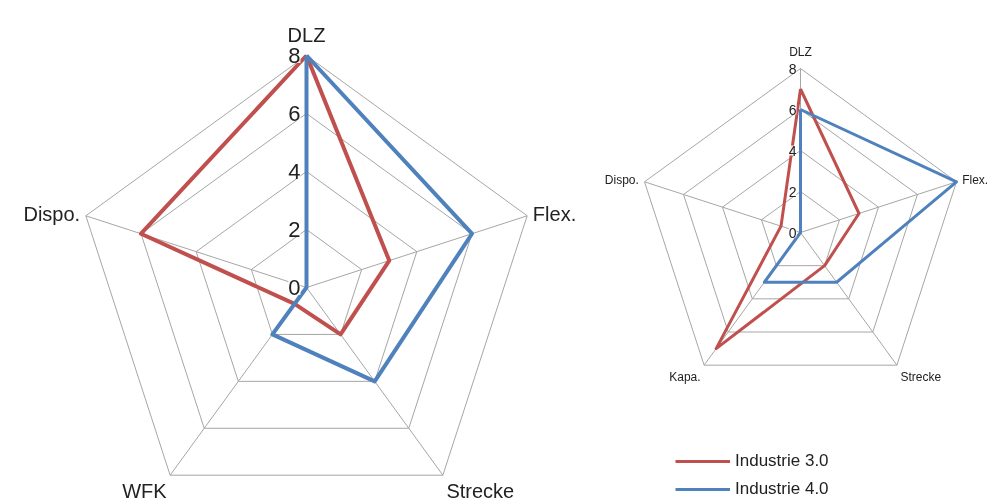  What do you see at coordinates (145, 489) in the screenshot?
I see `spoke-label: WFK` at bounding box center [145, 489].